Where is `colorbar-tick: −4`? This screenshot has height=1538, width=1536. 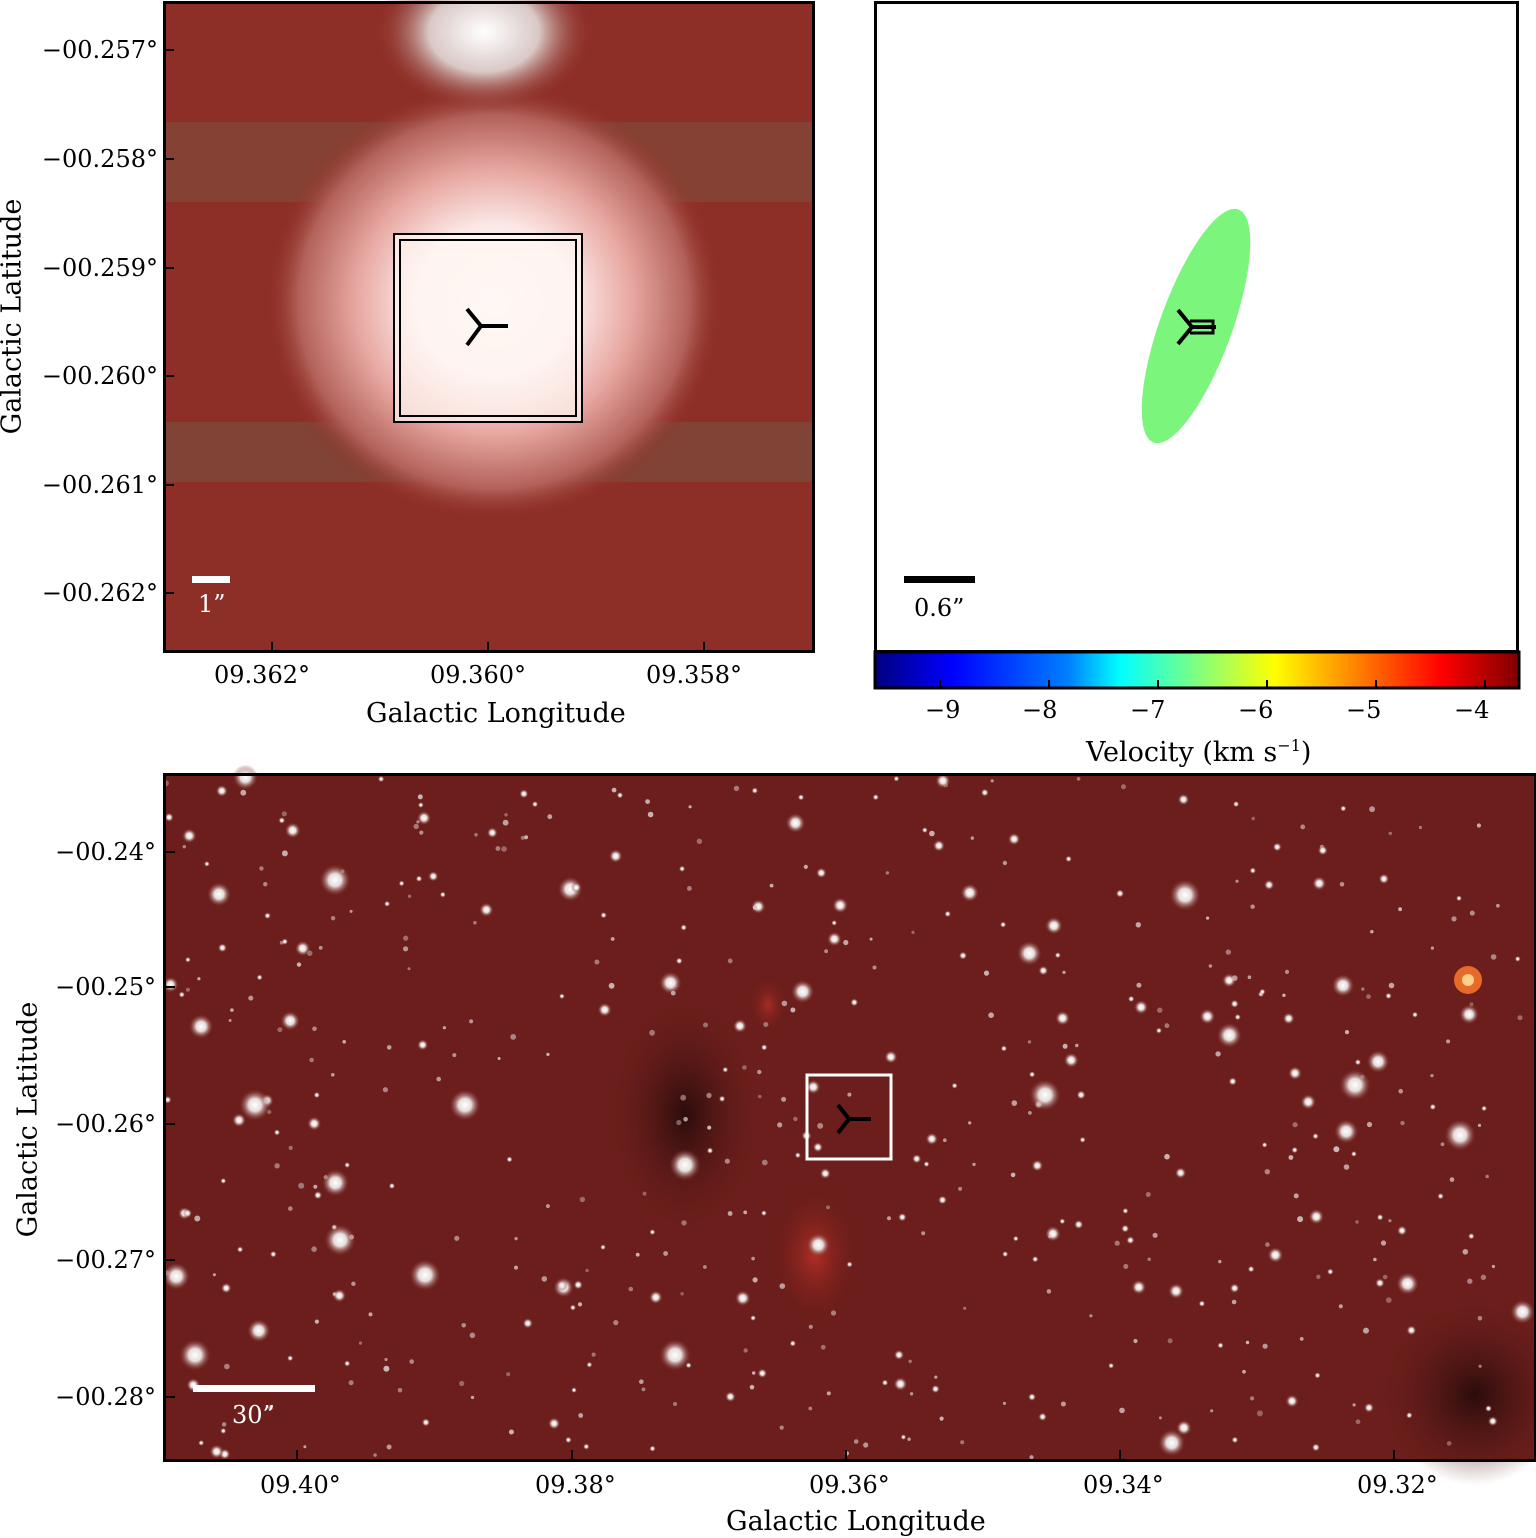
colorbar-tick: −4 is located at coordinates (1472, 710).